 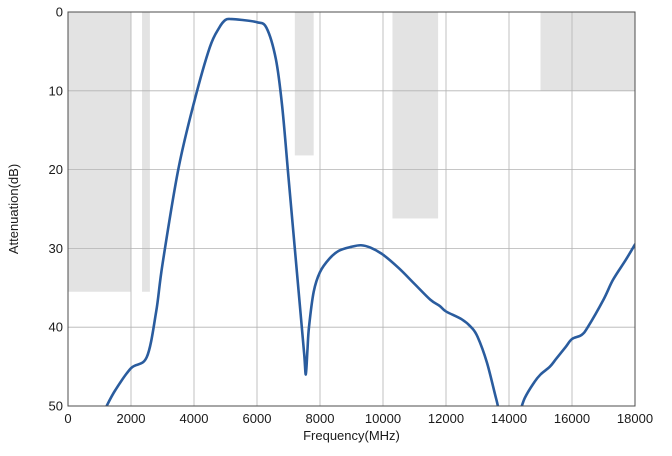 I want to click on y-tick-labels: 0 10 20 30 40 50, so click(x=56, y=209).